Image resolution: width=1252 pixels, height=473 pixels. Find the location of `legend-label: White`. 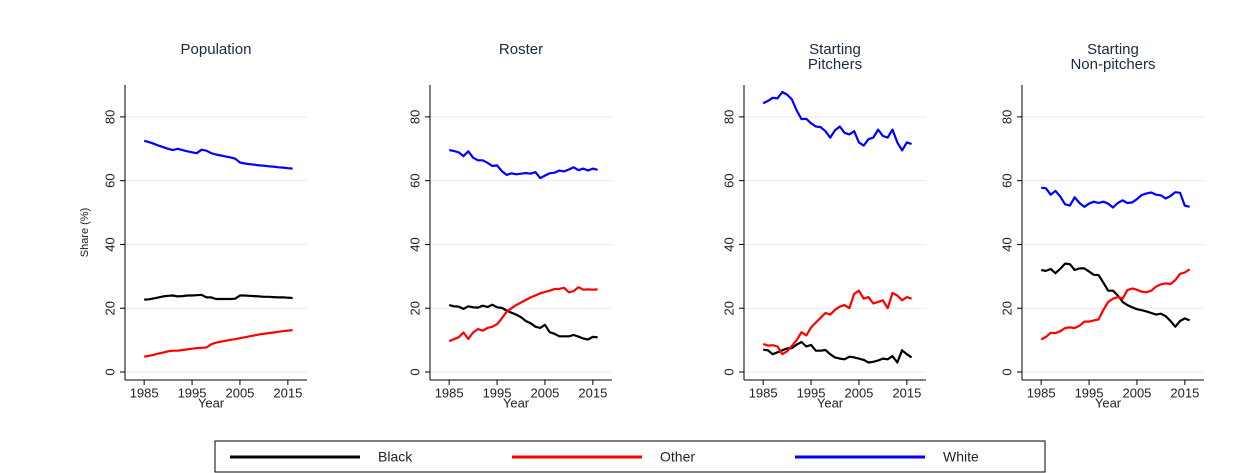

legend-label: White is located at coordinates (961, 457).